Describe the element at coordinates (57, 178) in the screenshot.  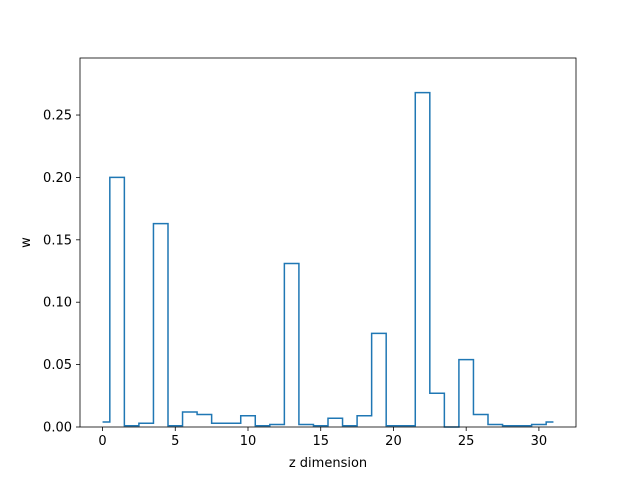
I see `y-tick-label: 0.20` at that location.